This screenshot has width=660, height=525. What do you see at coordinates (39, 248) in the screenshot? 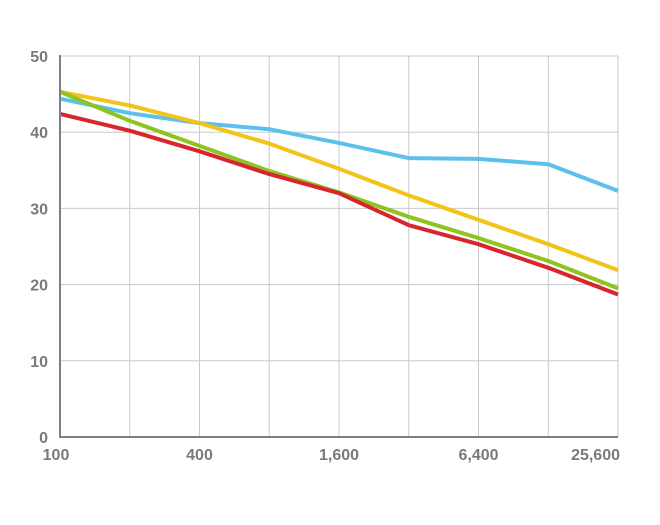
I see `y-tick-labels: 0 10 20 30 40 50` at bounding box center [39, 248].